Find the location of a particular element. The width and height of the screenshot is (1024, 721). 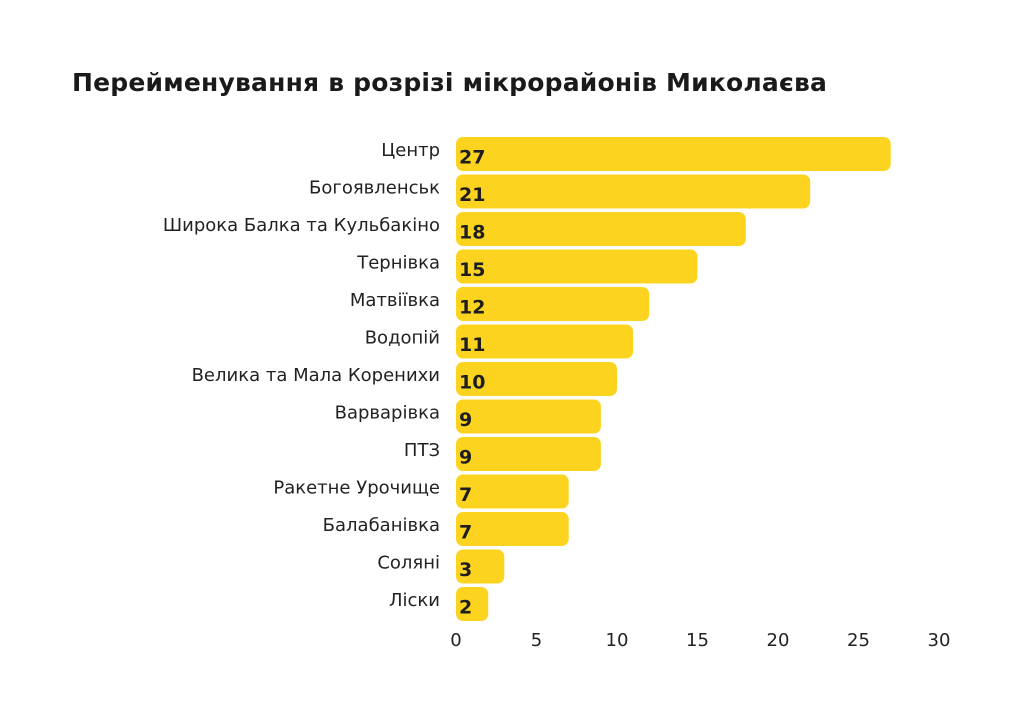

category-label: Варварівка is located at coordinates (387, 413).